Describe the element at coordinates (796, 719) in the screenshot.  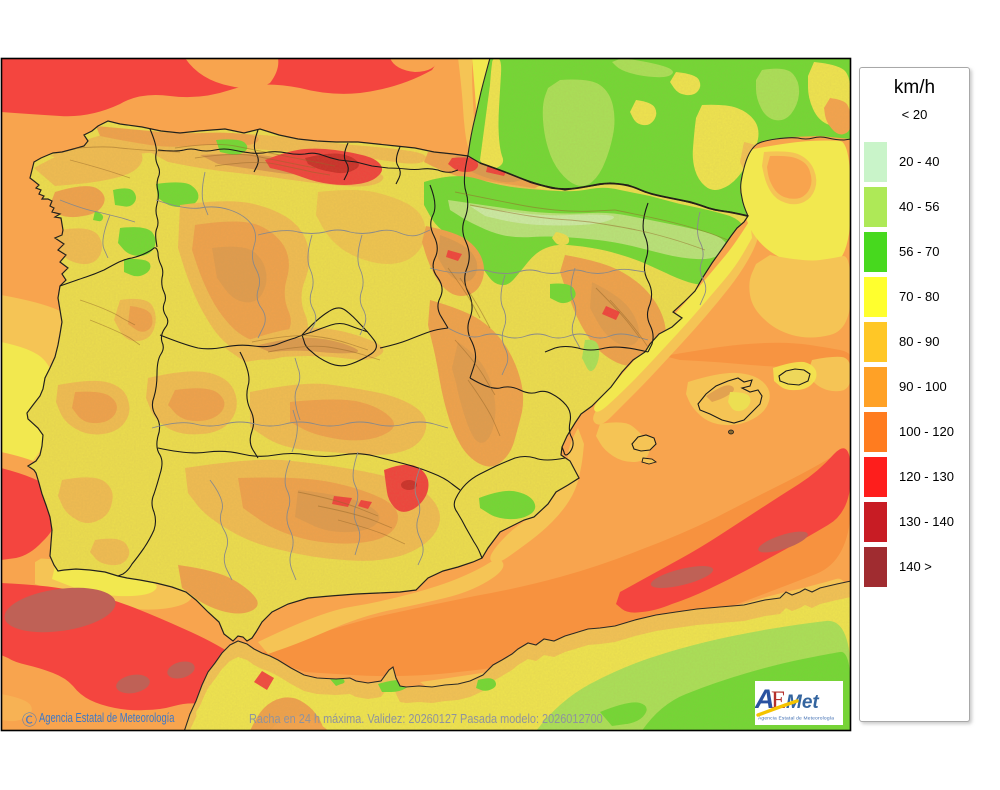
I see `svg-text:Agencia Estatal de Meteorologí: Agencia Estatal de Meteorología` at that location.